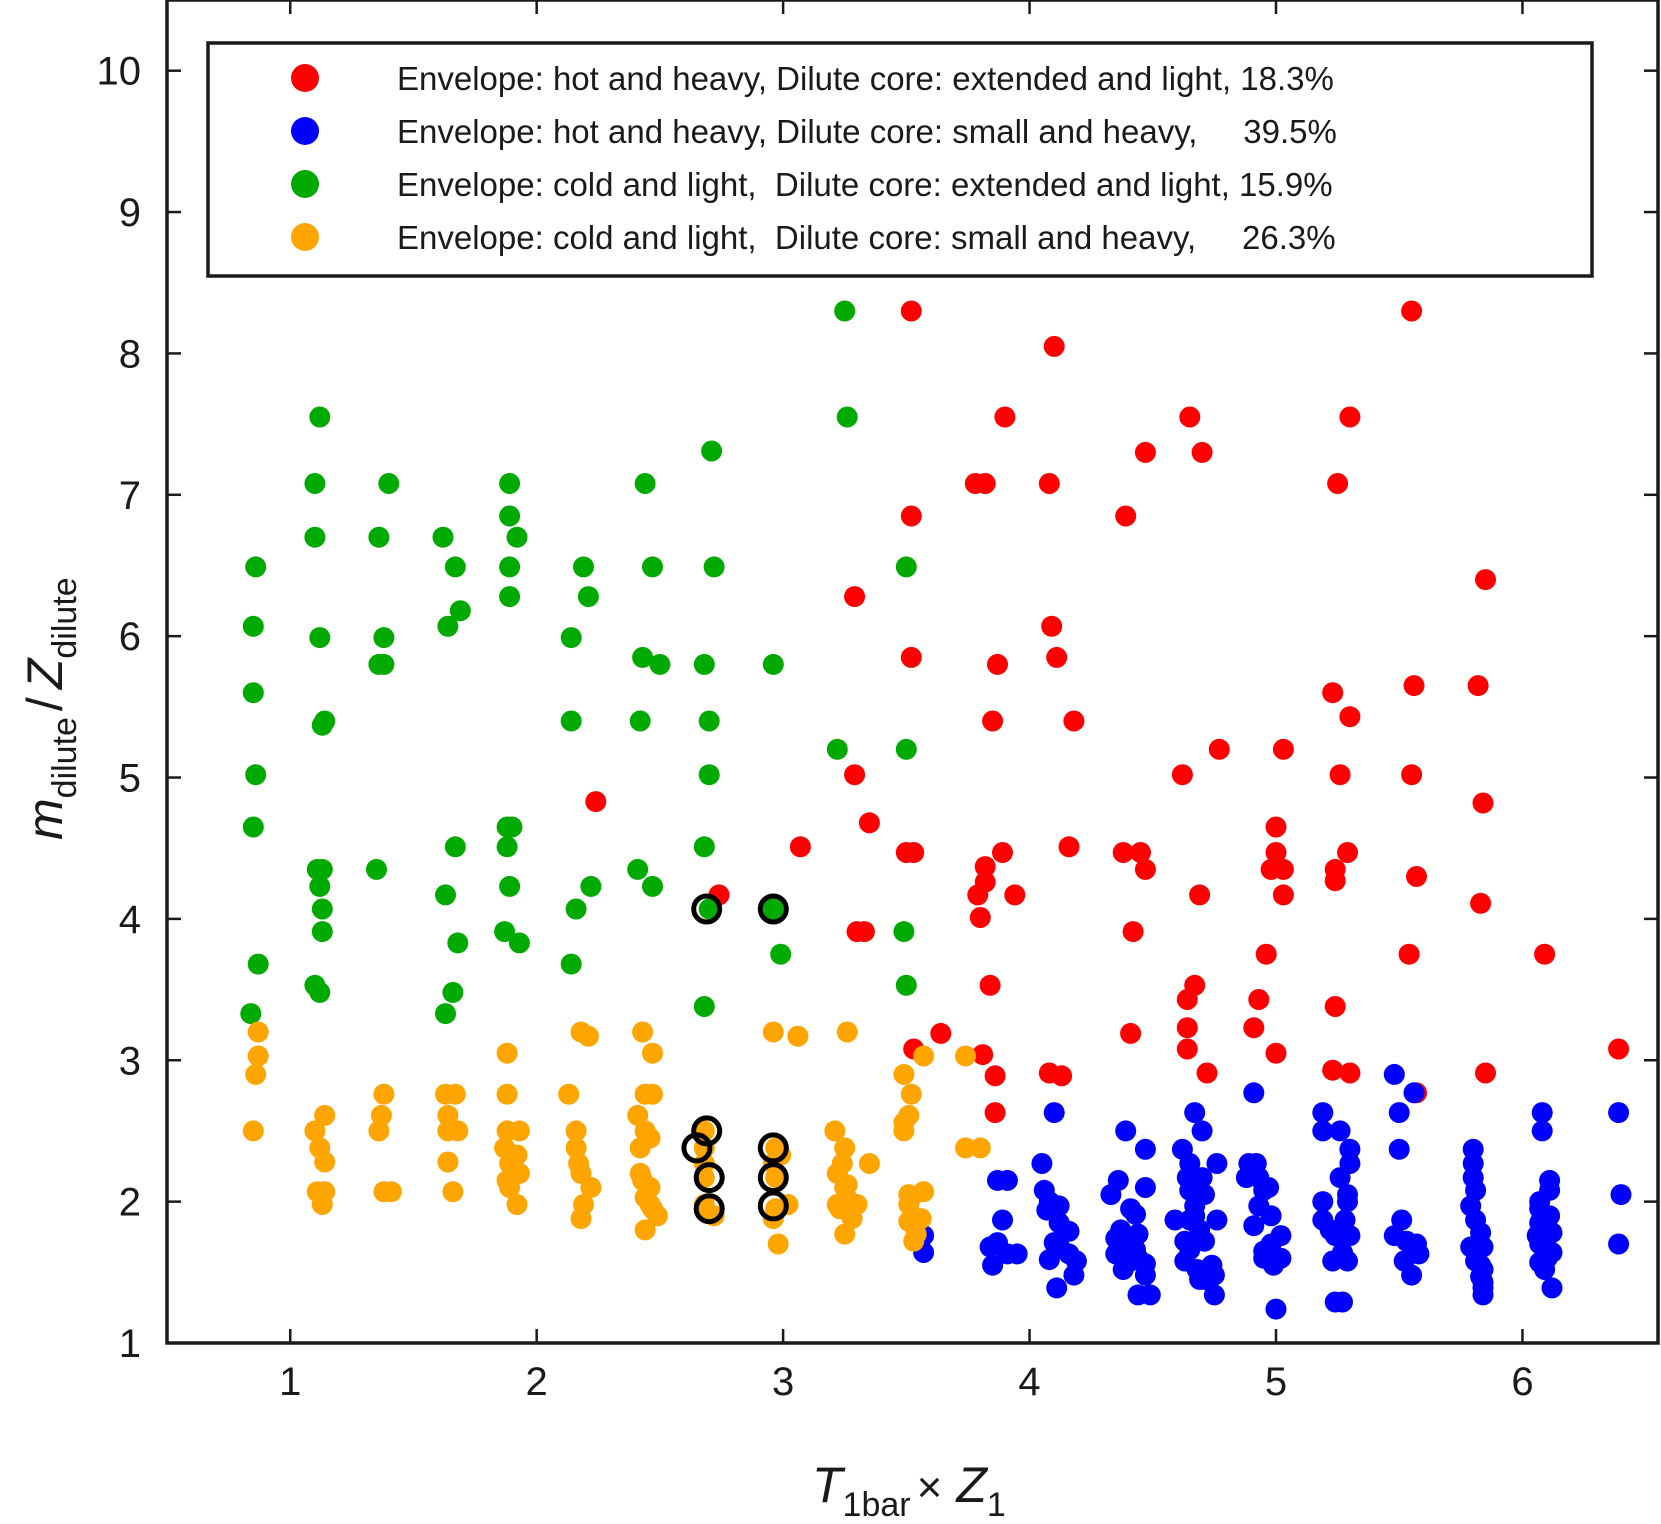 The height and width of the screenshot is (1524, 1661). I want to click on y-tick-label-4: 4, so click(130, 920).